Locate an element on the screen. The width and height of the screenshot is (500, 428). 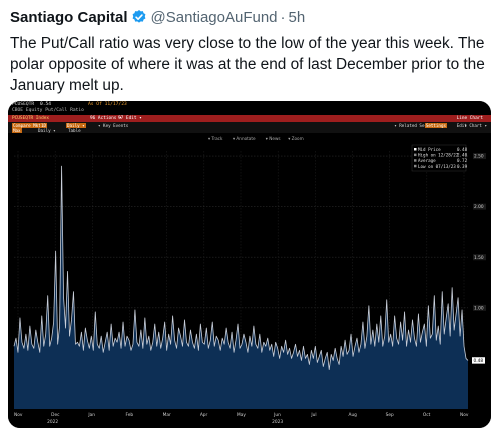
y-tick-label: 2.50 is located at coordinates (479, 157).